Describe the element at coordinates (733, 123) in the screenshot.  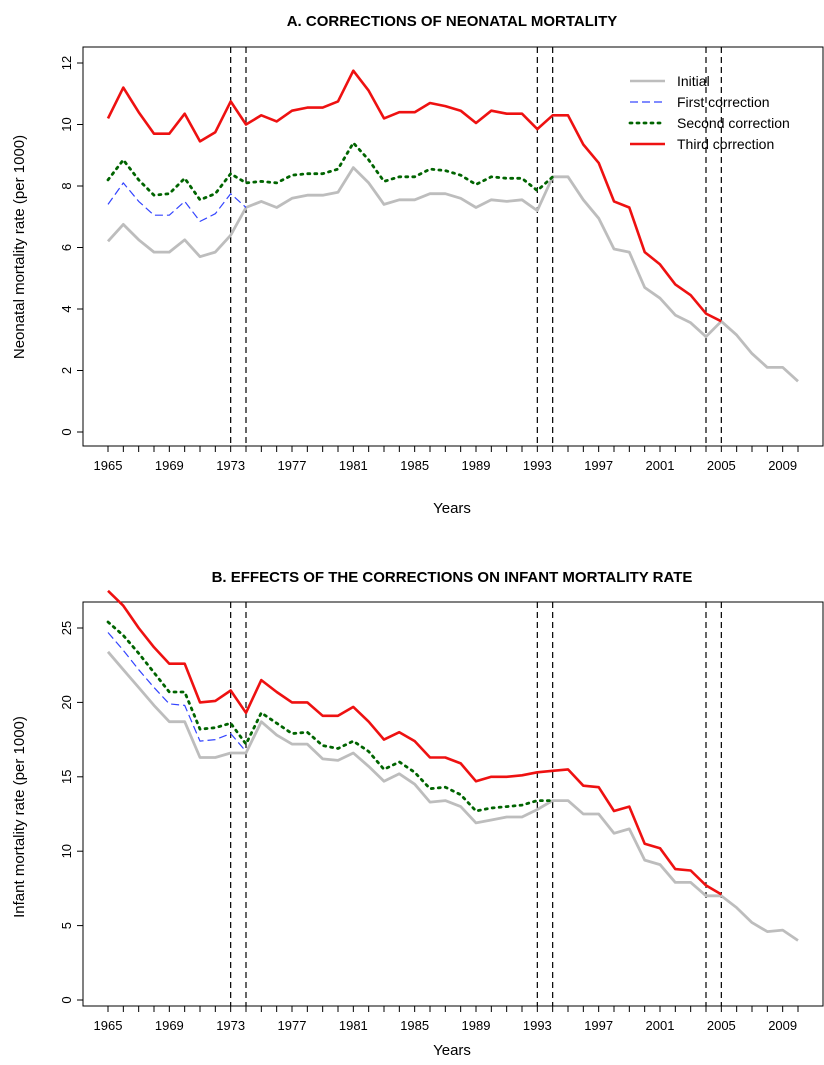
I see `legend-label: Second correction` at that location.